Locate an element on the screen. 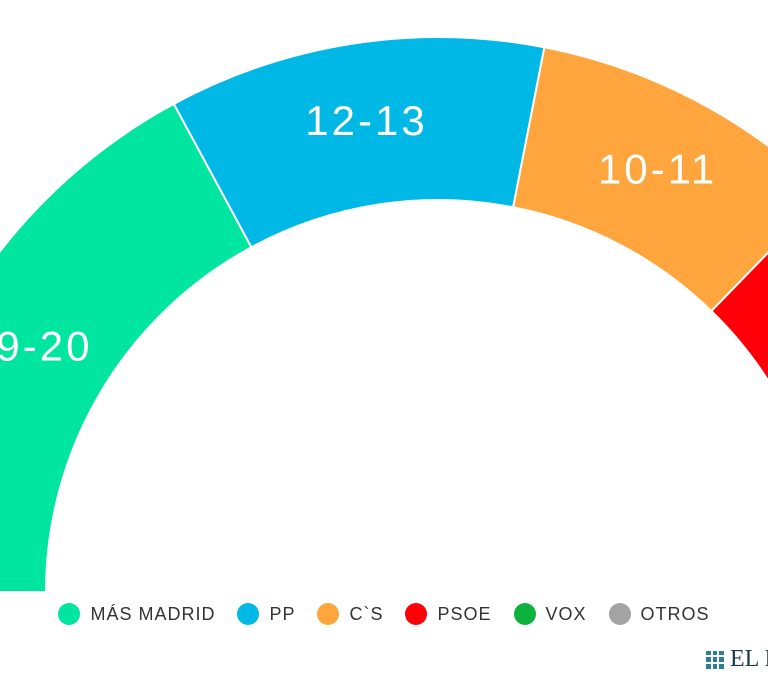  legend-label-3: PSOE is located at coordinates (464, 613).